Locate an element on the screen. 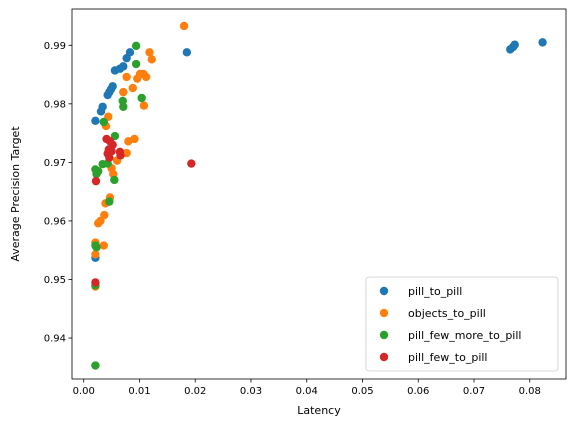 This screenshot has width=576, height=432. y-tick-label: 0.99 is located at coordinates (55, 46).